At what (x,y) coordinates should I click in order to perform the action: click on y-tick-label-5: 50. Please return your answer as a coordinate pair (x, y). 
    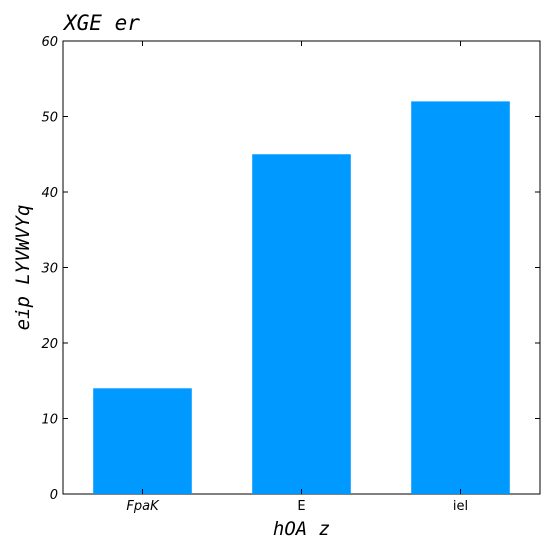
    Looking at the image, I should click on (49, 118).